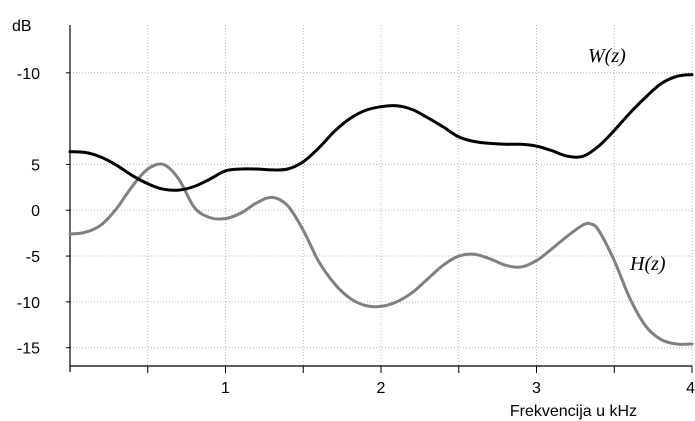 The width and height of the screenshot is (695, 421). Describe the element at coordinates (28, 349) in the screenshot. I see `y-tick-label: -15` at that location.